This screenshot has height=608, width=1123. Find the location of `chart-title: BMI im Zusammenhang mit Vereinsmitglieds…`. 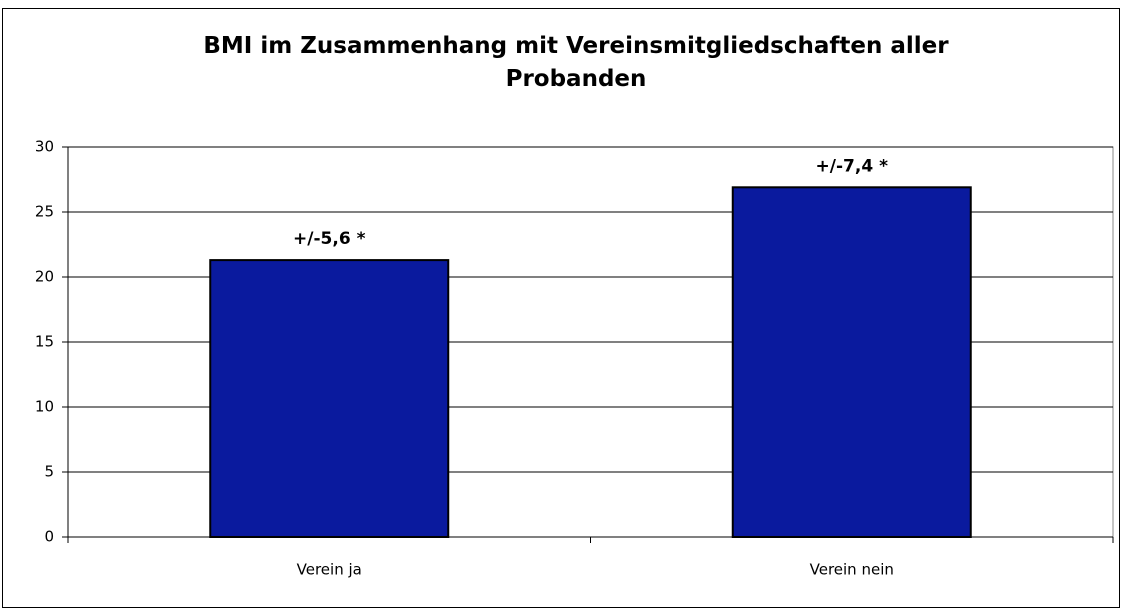

chart-title: BMI im Zusammenhang mit Vereinsmitglieds… is located at coordinates (576, 62).